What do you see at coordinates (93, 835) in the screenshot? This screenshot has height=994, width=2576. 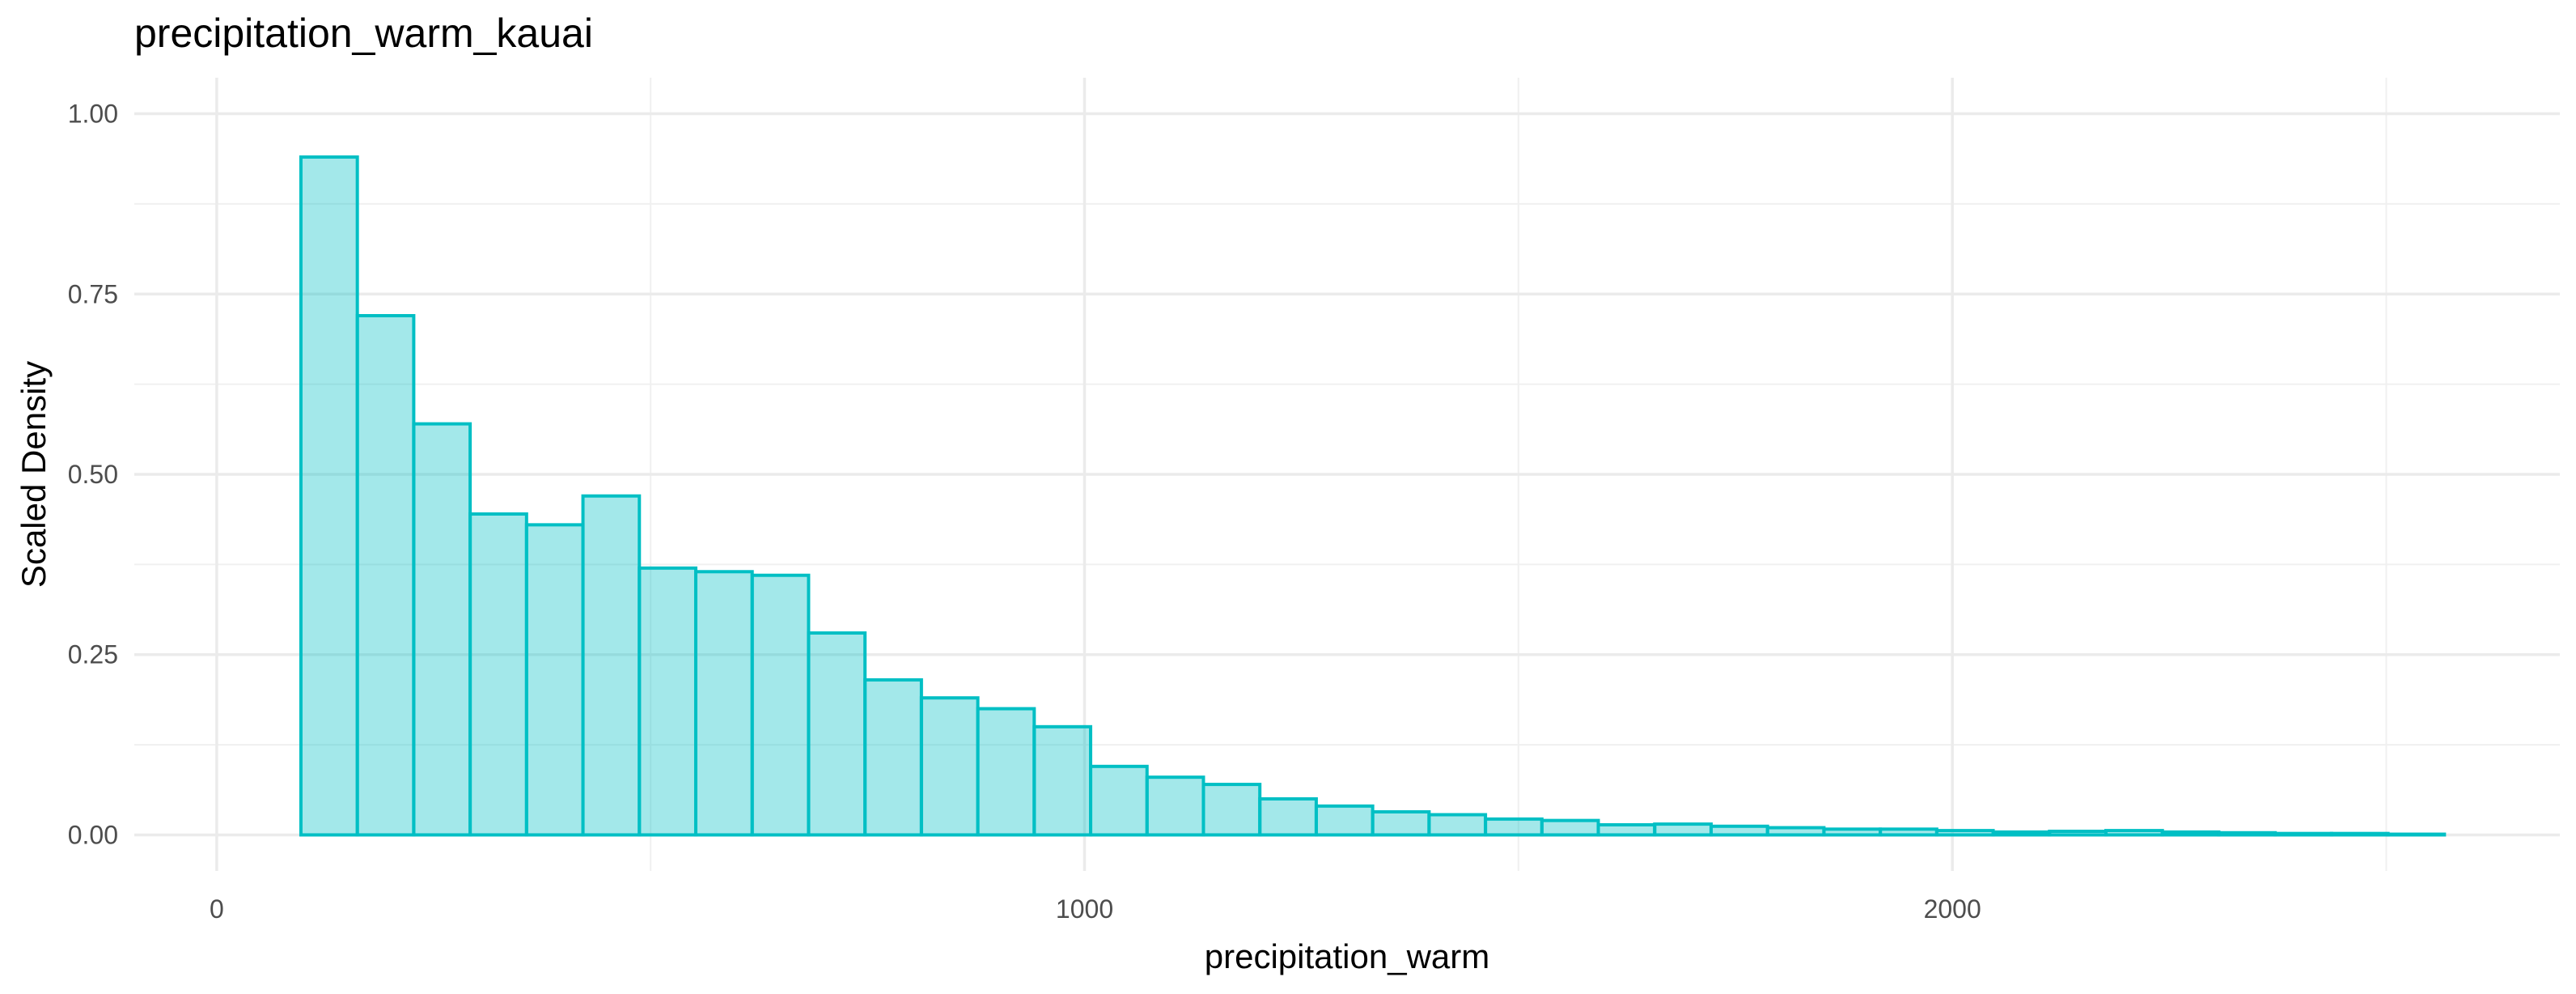 I see `y-tick-label: 0.00` at bounding box center [93, 835].